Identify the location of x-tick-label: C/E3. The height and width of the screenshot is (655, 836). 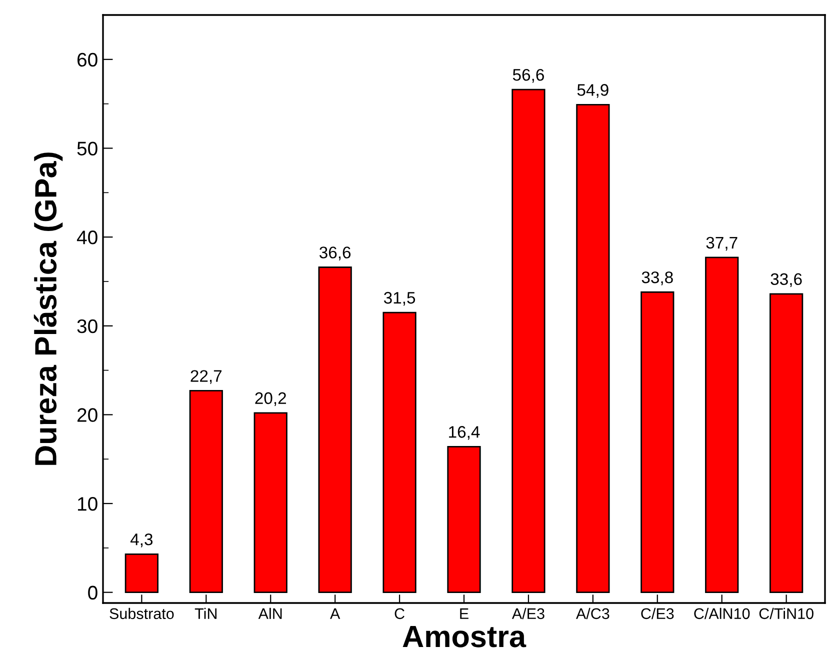
(657, 614).